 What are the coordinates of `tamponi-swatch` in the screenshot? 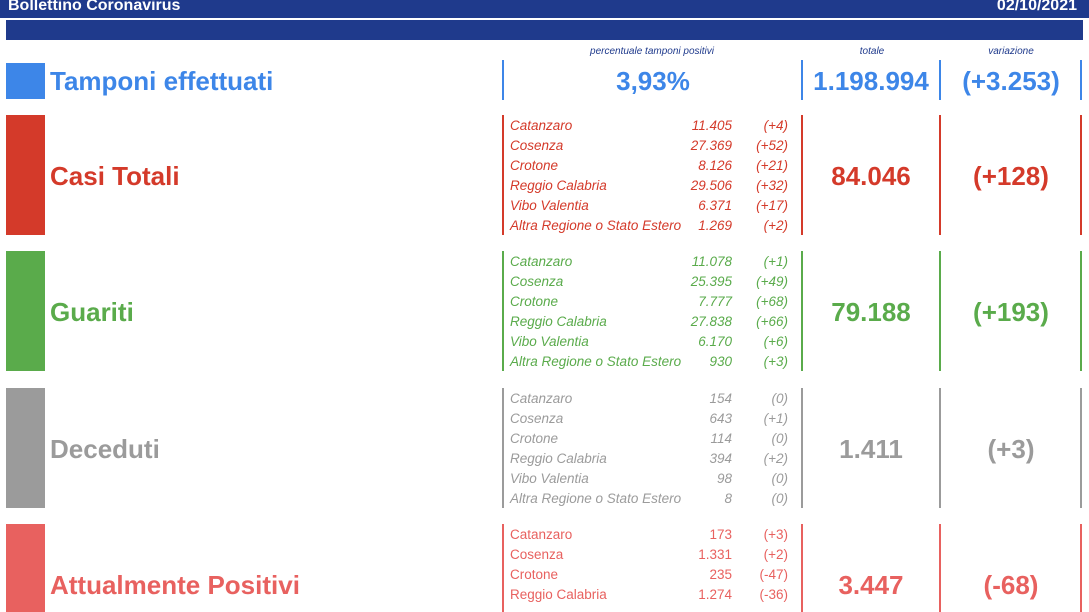 It's located at (25, 81).